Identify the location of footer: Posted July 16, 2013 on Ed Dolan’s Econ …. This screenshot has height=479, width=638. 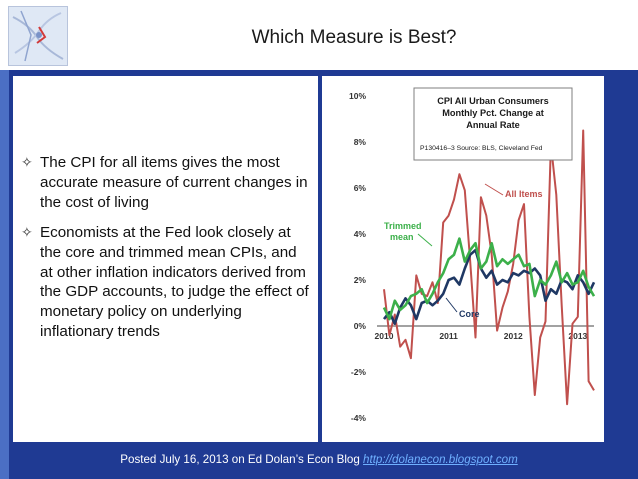
(319, 459).